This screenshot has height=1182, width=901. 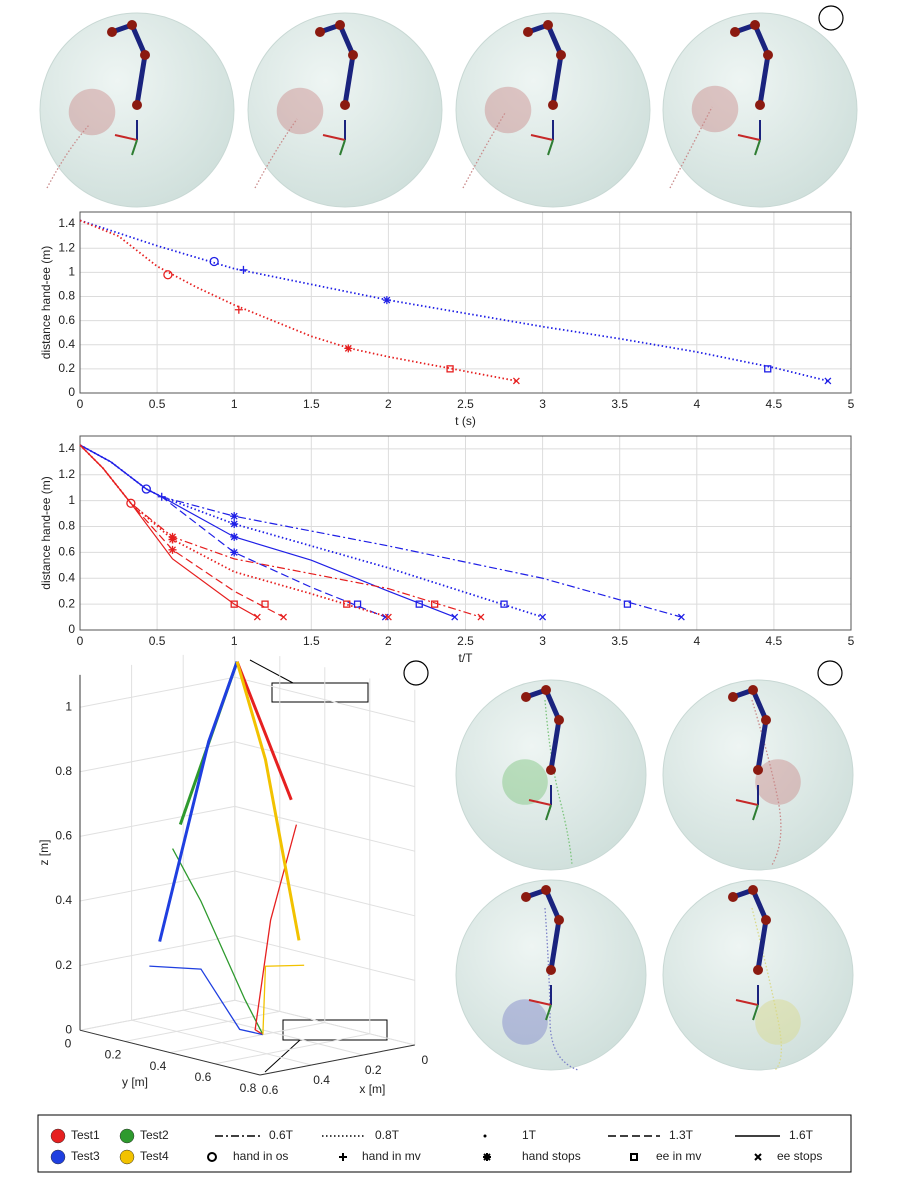 I want to click on legend-label: ee in mv, so click(x=678, y=1156).